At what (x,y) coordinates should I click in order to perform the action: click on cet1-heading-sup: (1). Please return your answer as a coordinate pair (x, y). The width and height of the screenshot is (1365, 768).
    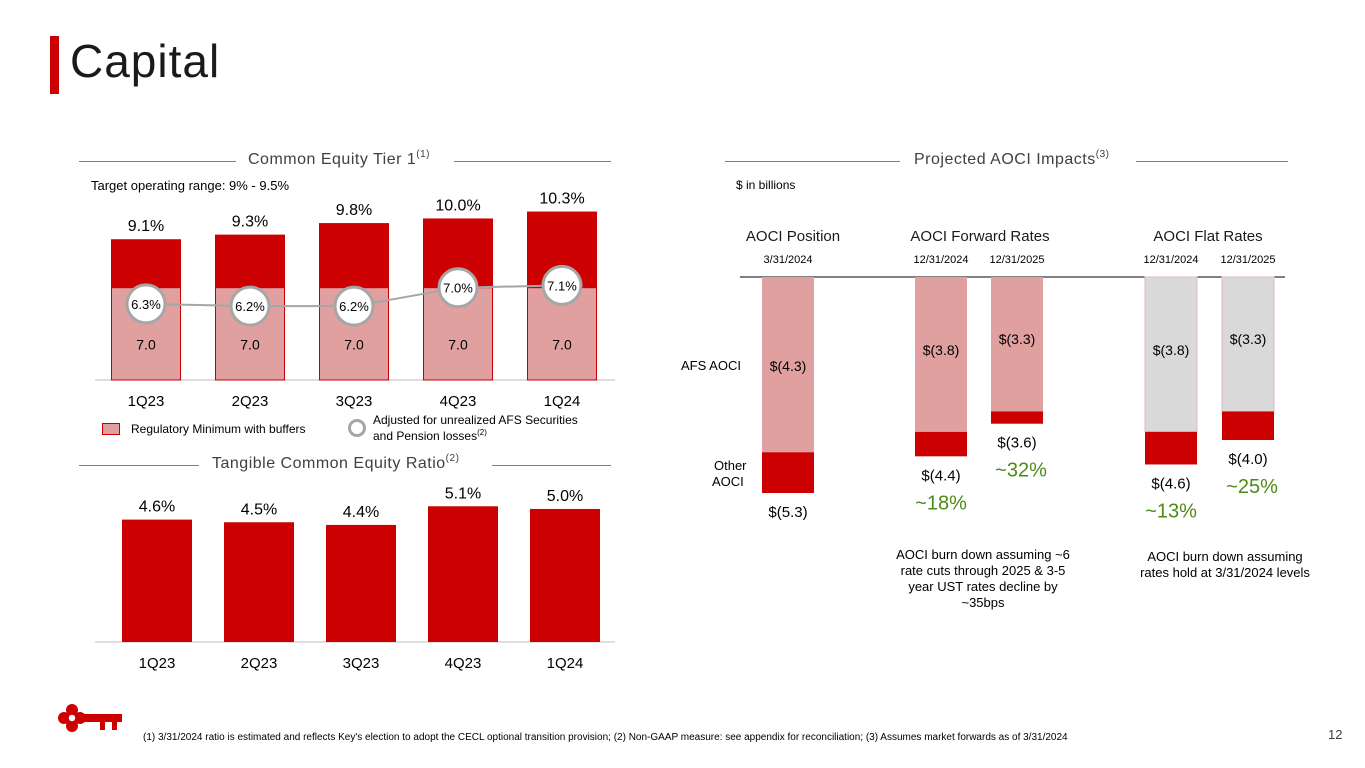
    Looking at the image, I should click on (423, 154).